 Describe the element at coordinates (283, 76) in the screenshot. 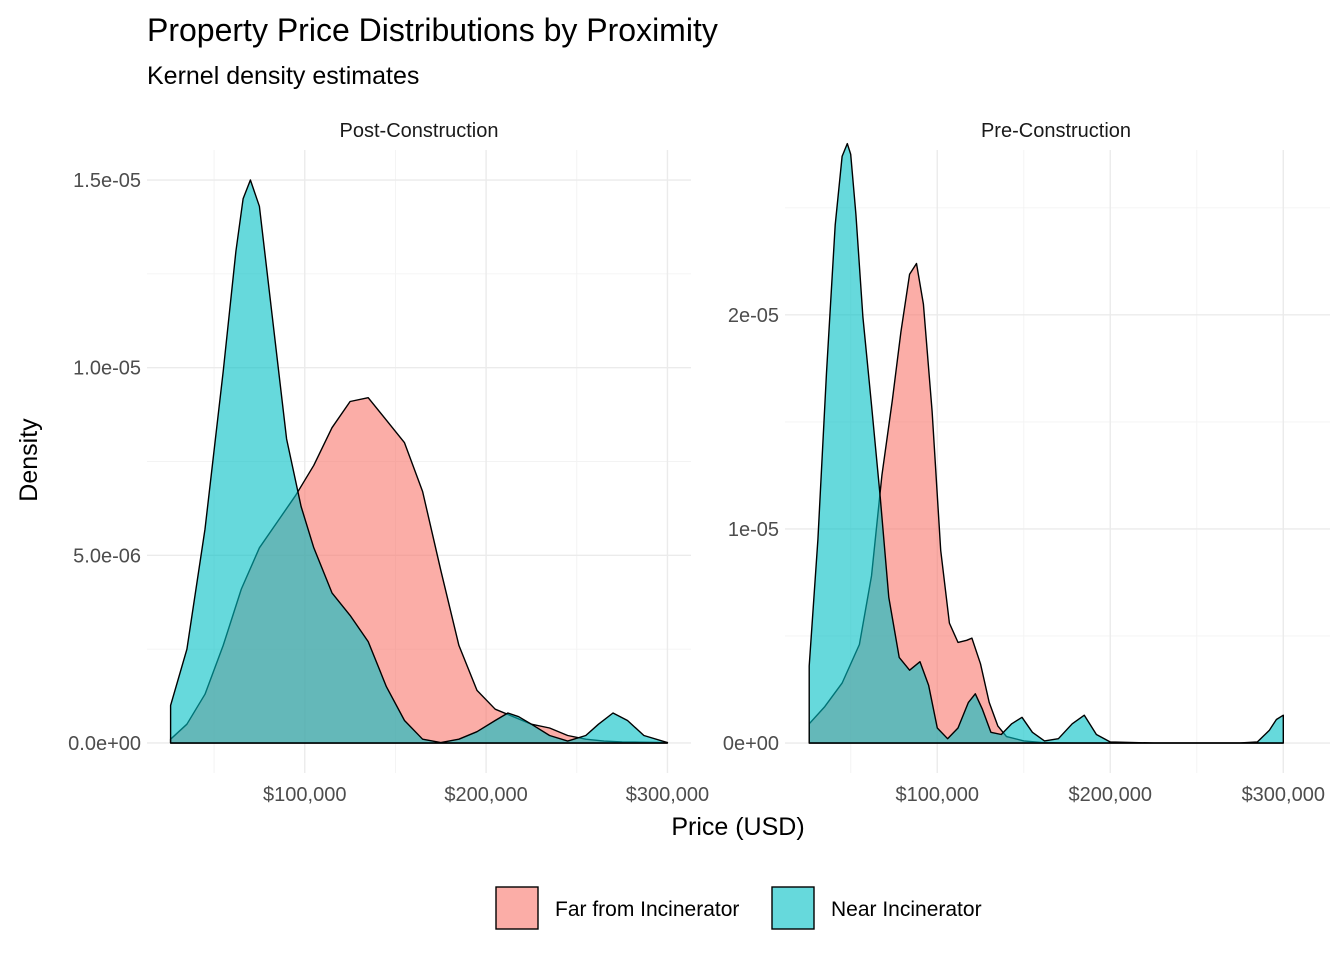

I see `chart-subtitle: Kernel density estimates` at that location.